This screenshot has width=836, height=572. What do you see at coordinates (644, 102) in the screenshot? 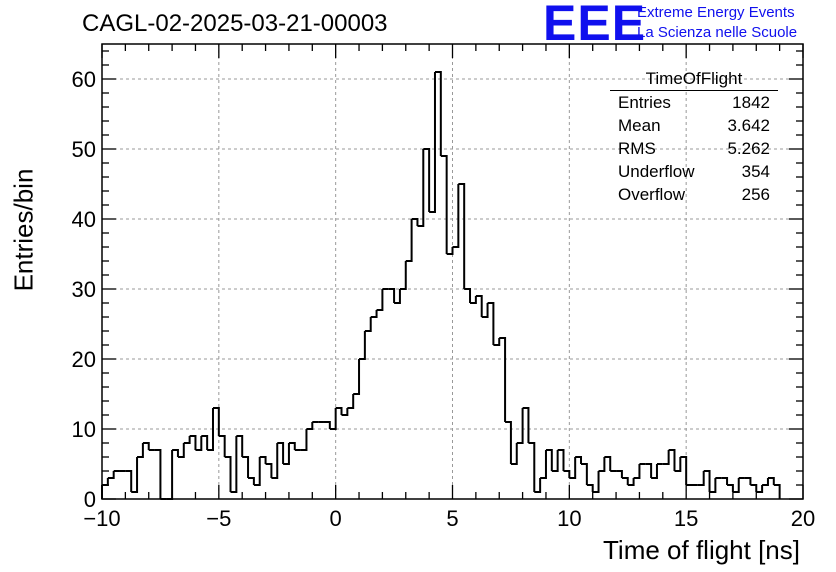
I see `stats-label: Entries` at bounding box center [644, 102].